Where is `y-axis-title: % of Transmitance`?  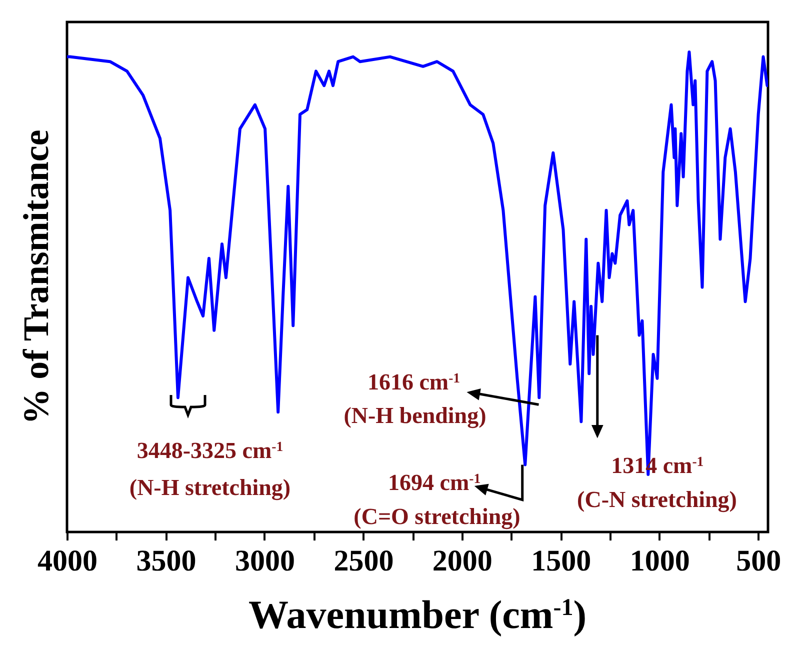 y-axis-title: % of Transmitance is located at coordinates (36, 277).